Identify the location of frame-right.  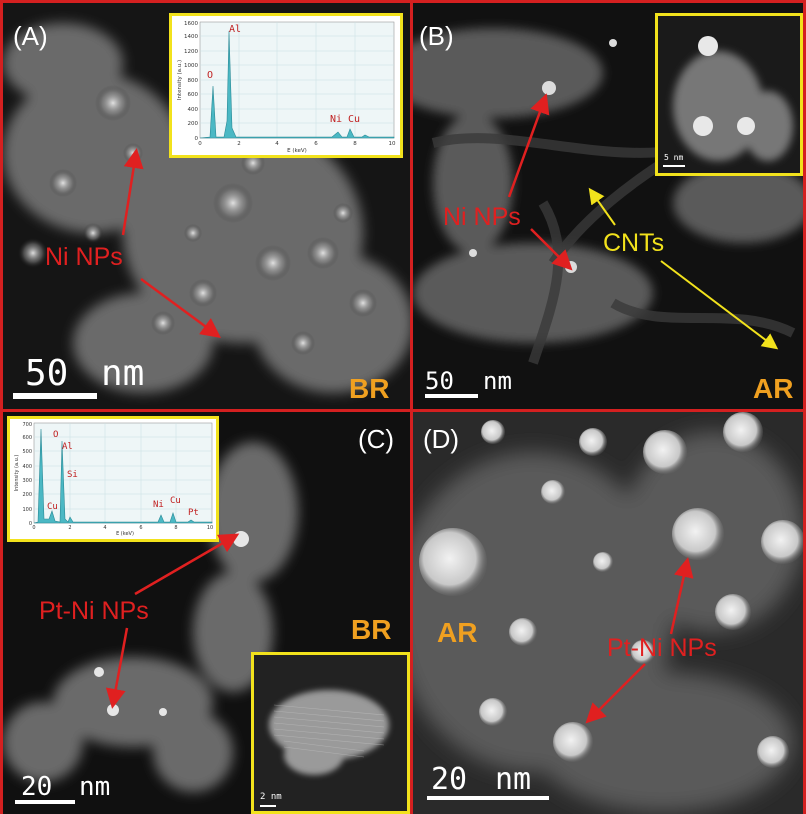
(804, 407).